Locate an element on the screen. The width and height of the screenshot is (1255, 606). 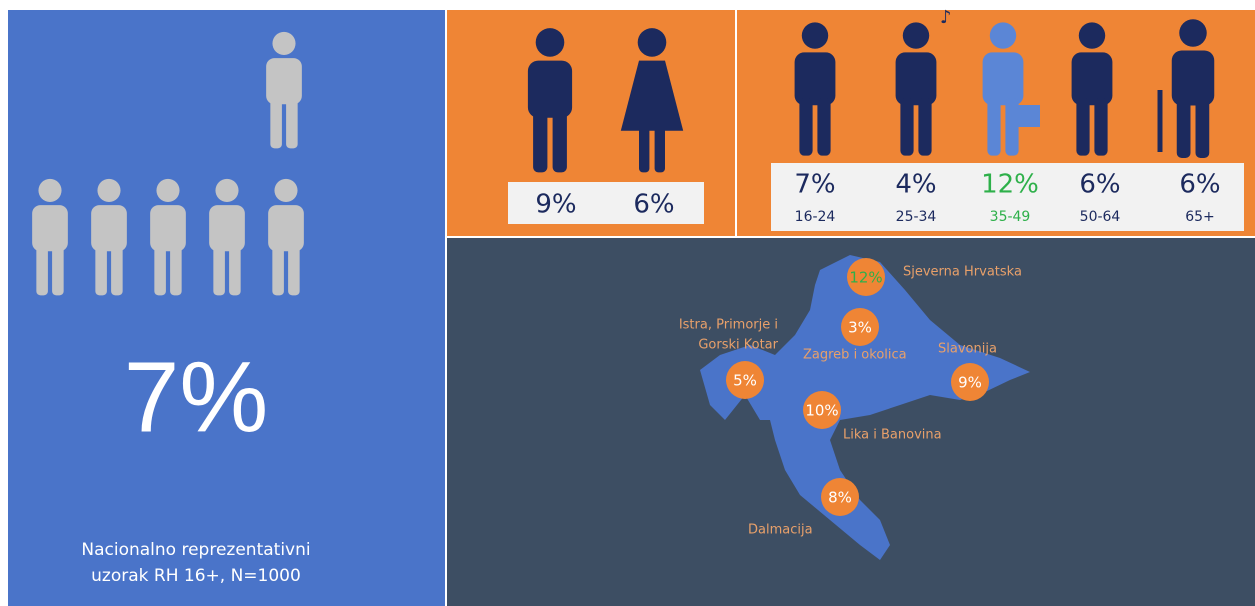
region-name: Zagreb i okolica is located at coordinates (855, 355).